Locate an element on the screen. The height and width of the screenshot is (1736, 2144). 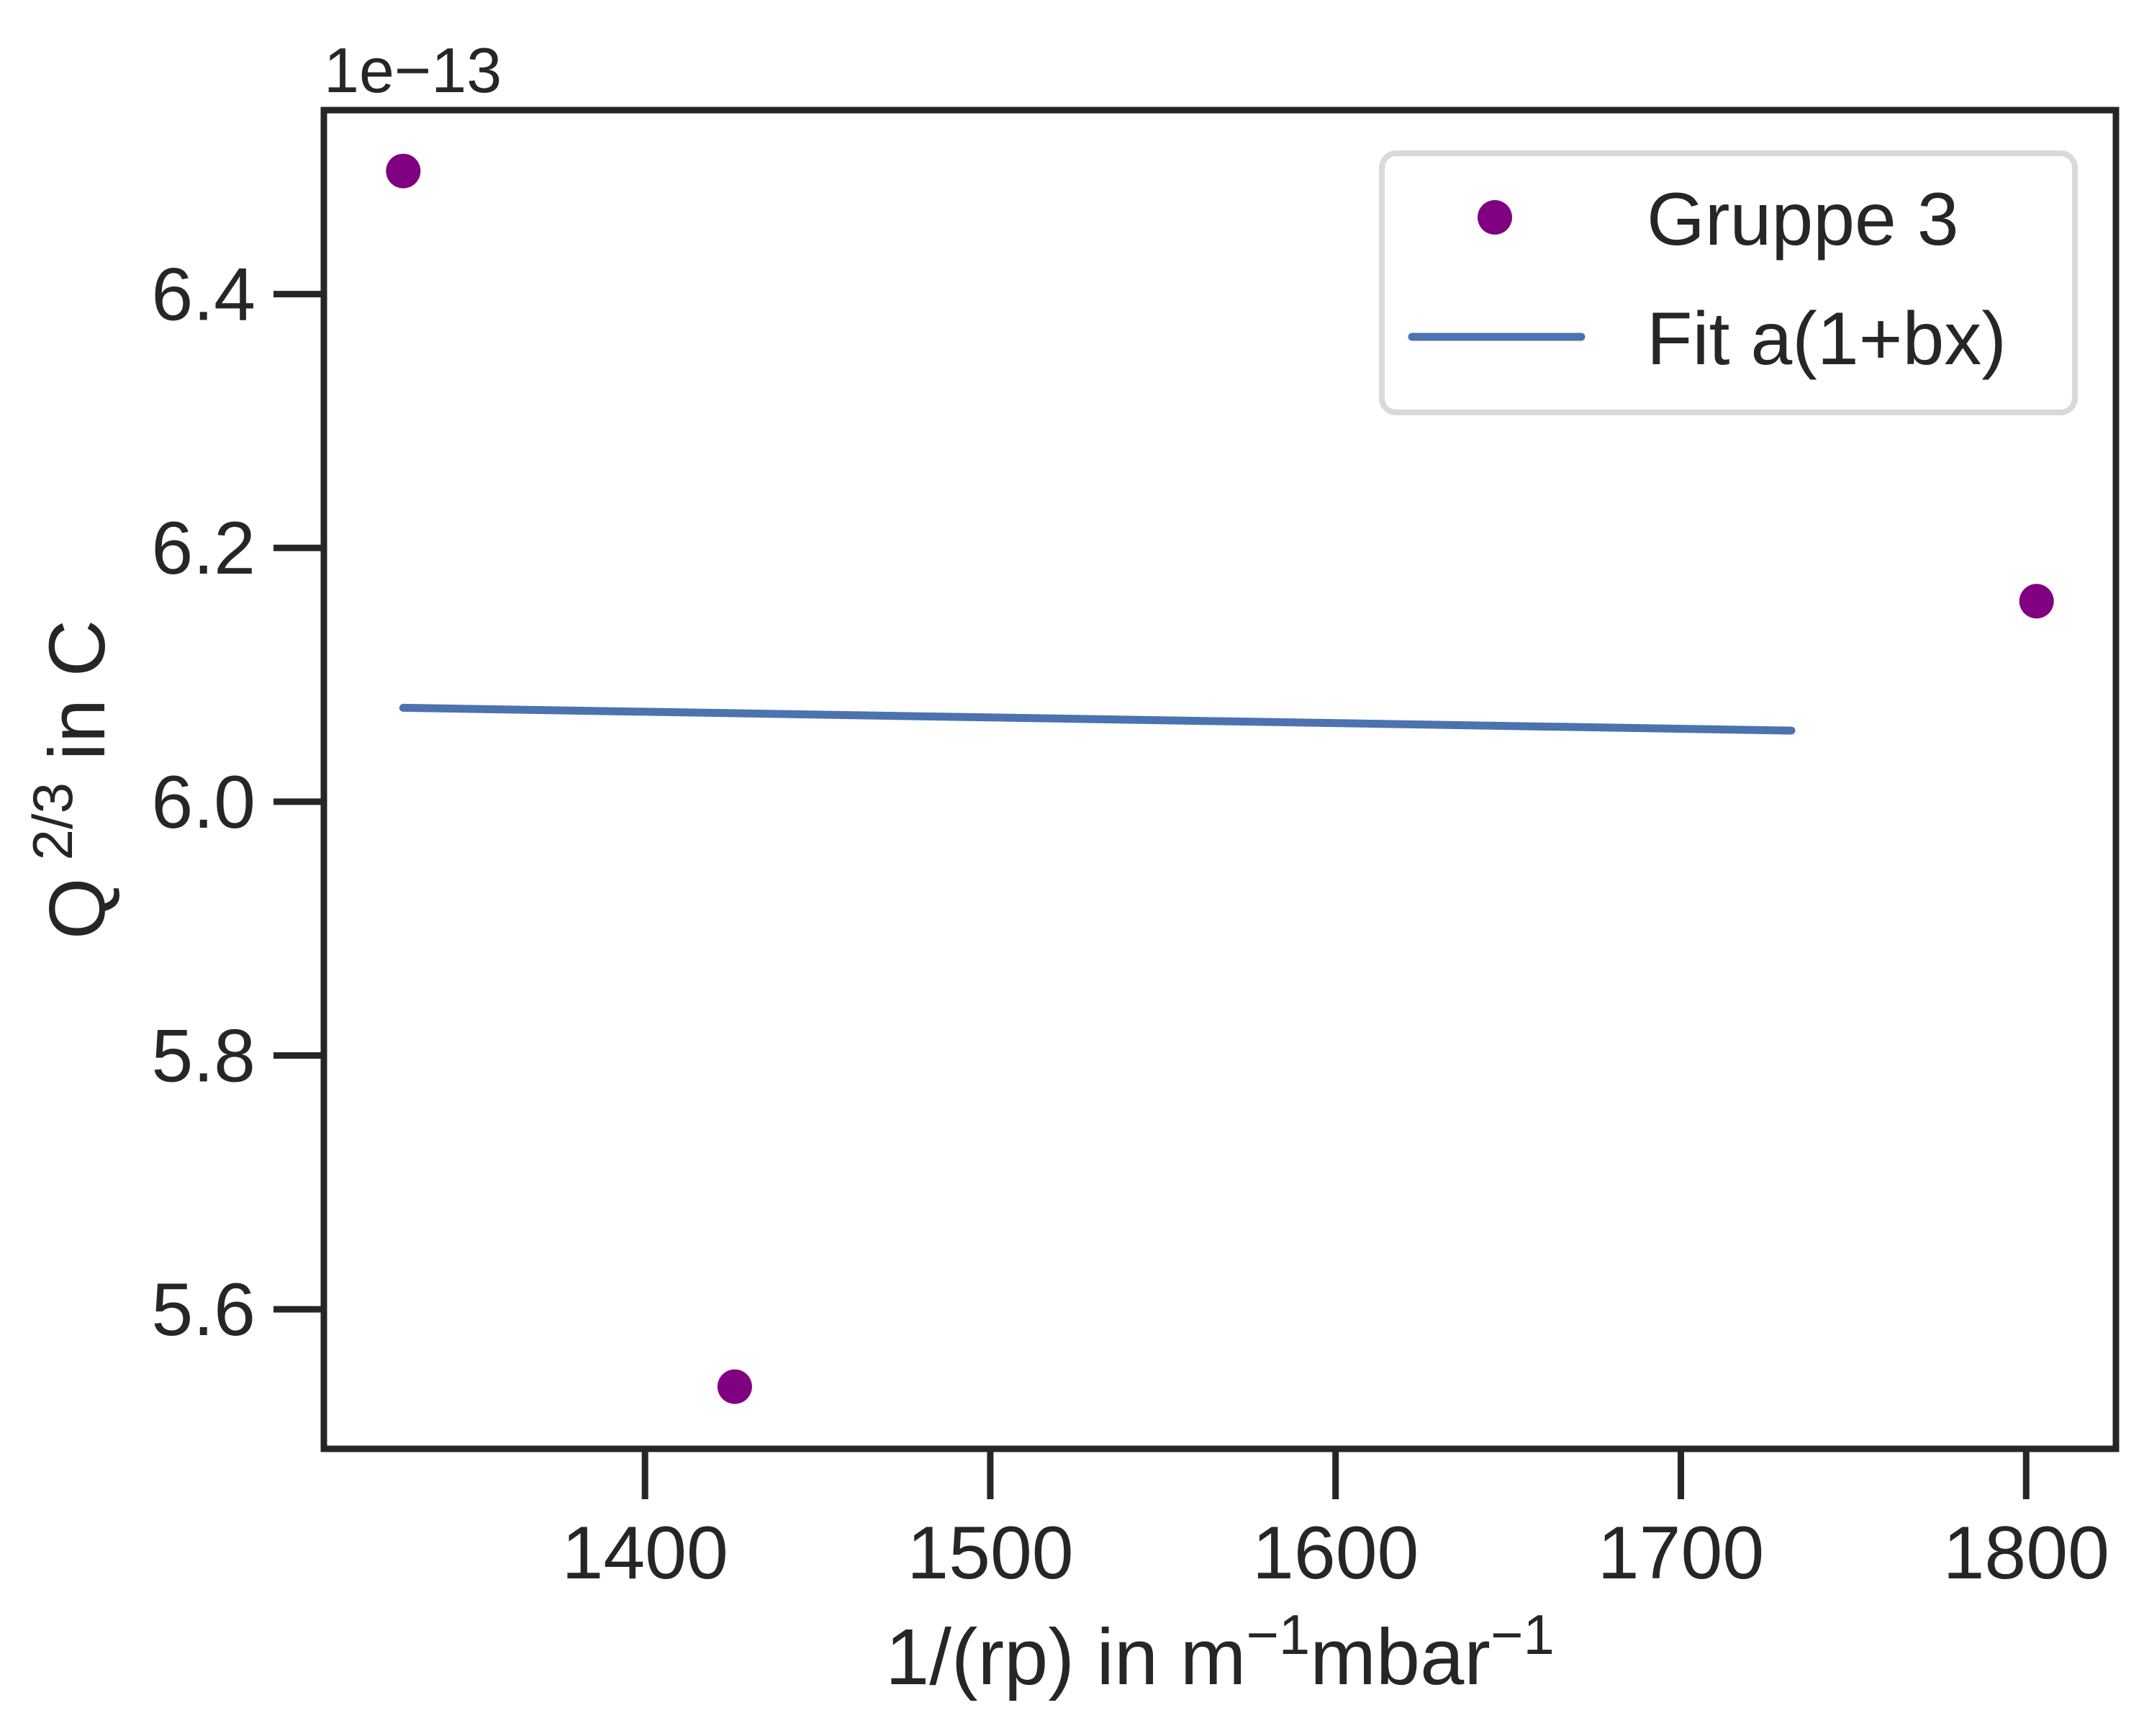
x-axis-label: 1/(rp) in m−1mbar−1 is located at coordinates (1220, 1652).